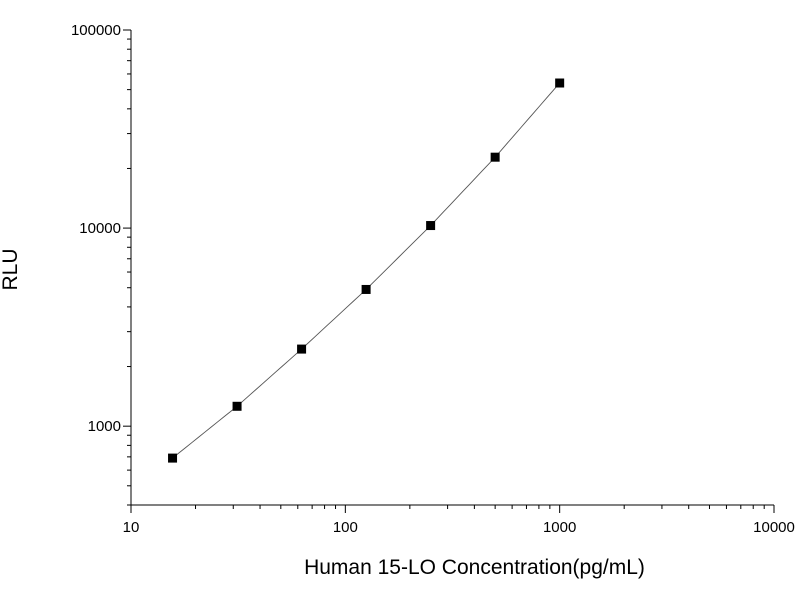  I want to click on y-axis-title: RLU, so click(11, 269).